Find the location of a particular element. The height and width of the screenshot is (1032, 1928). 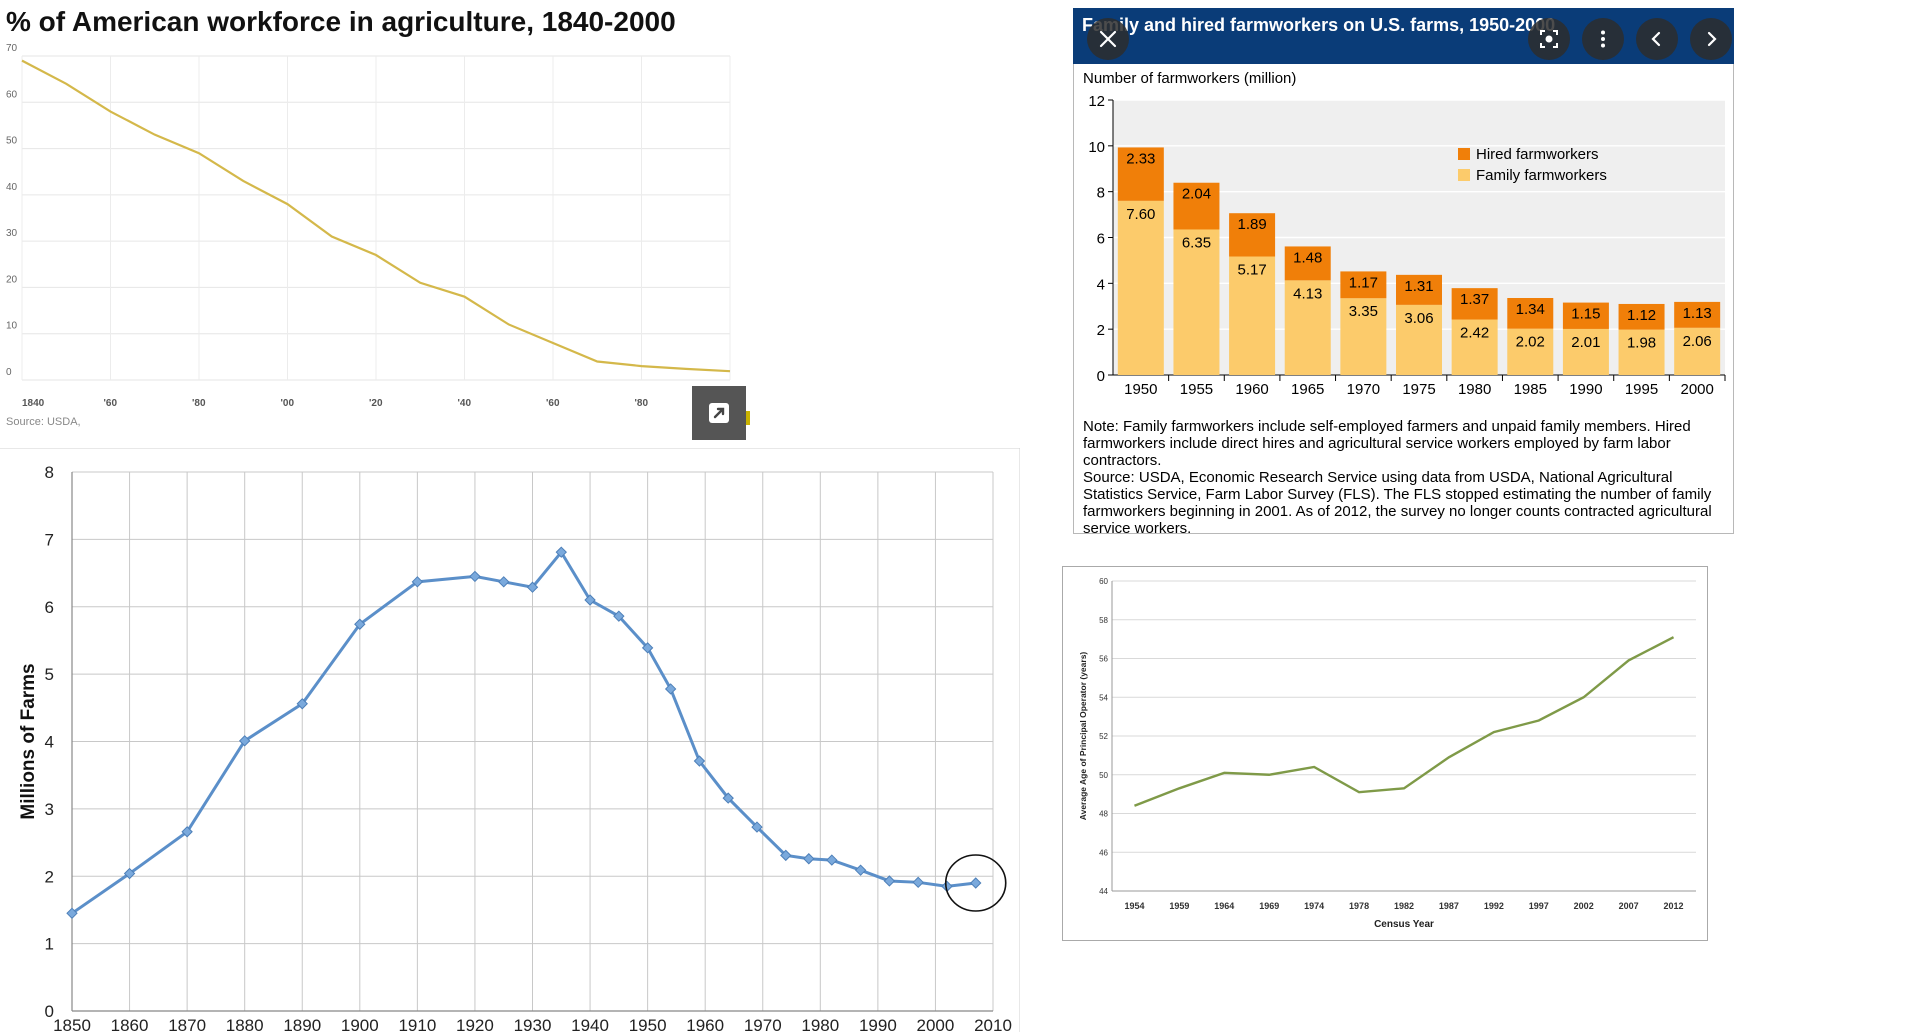

close-button is located at coordinates (1108, 39).